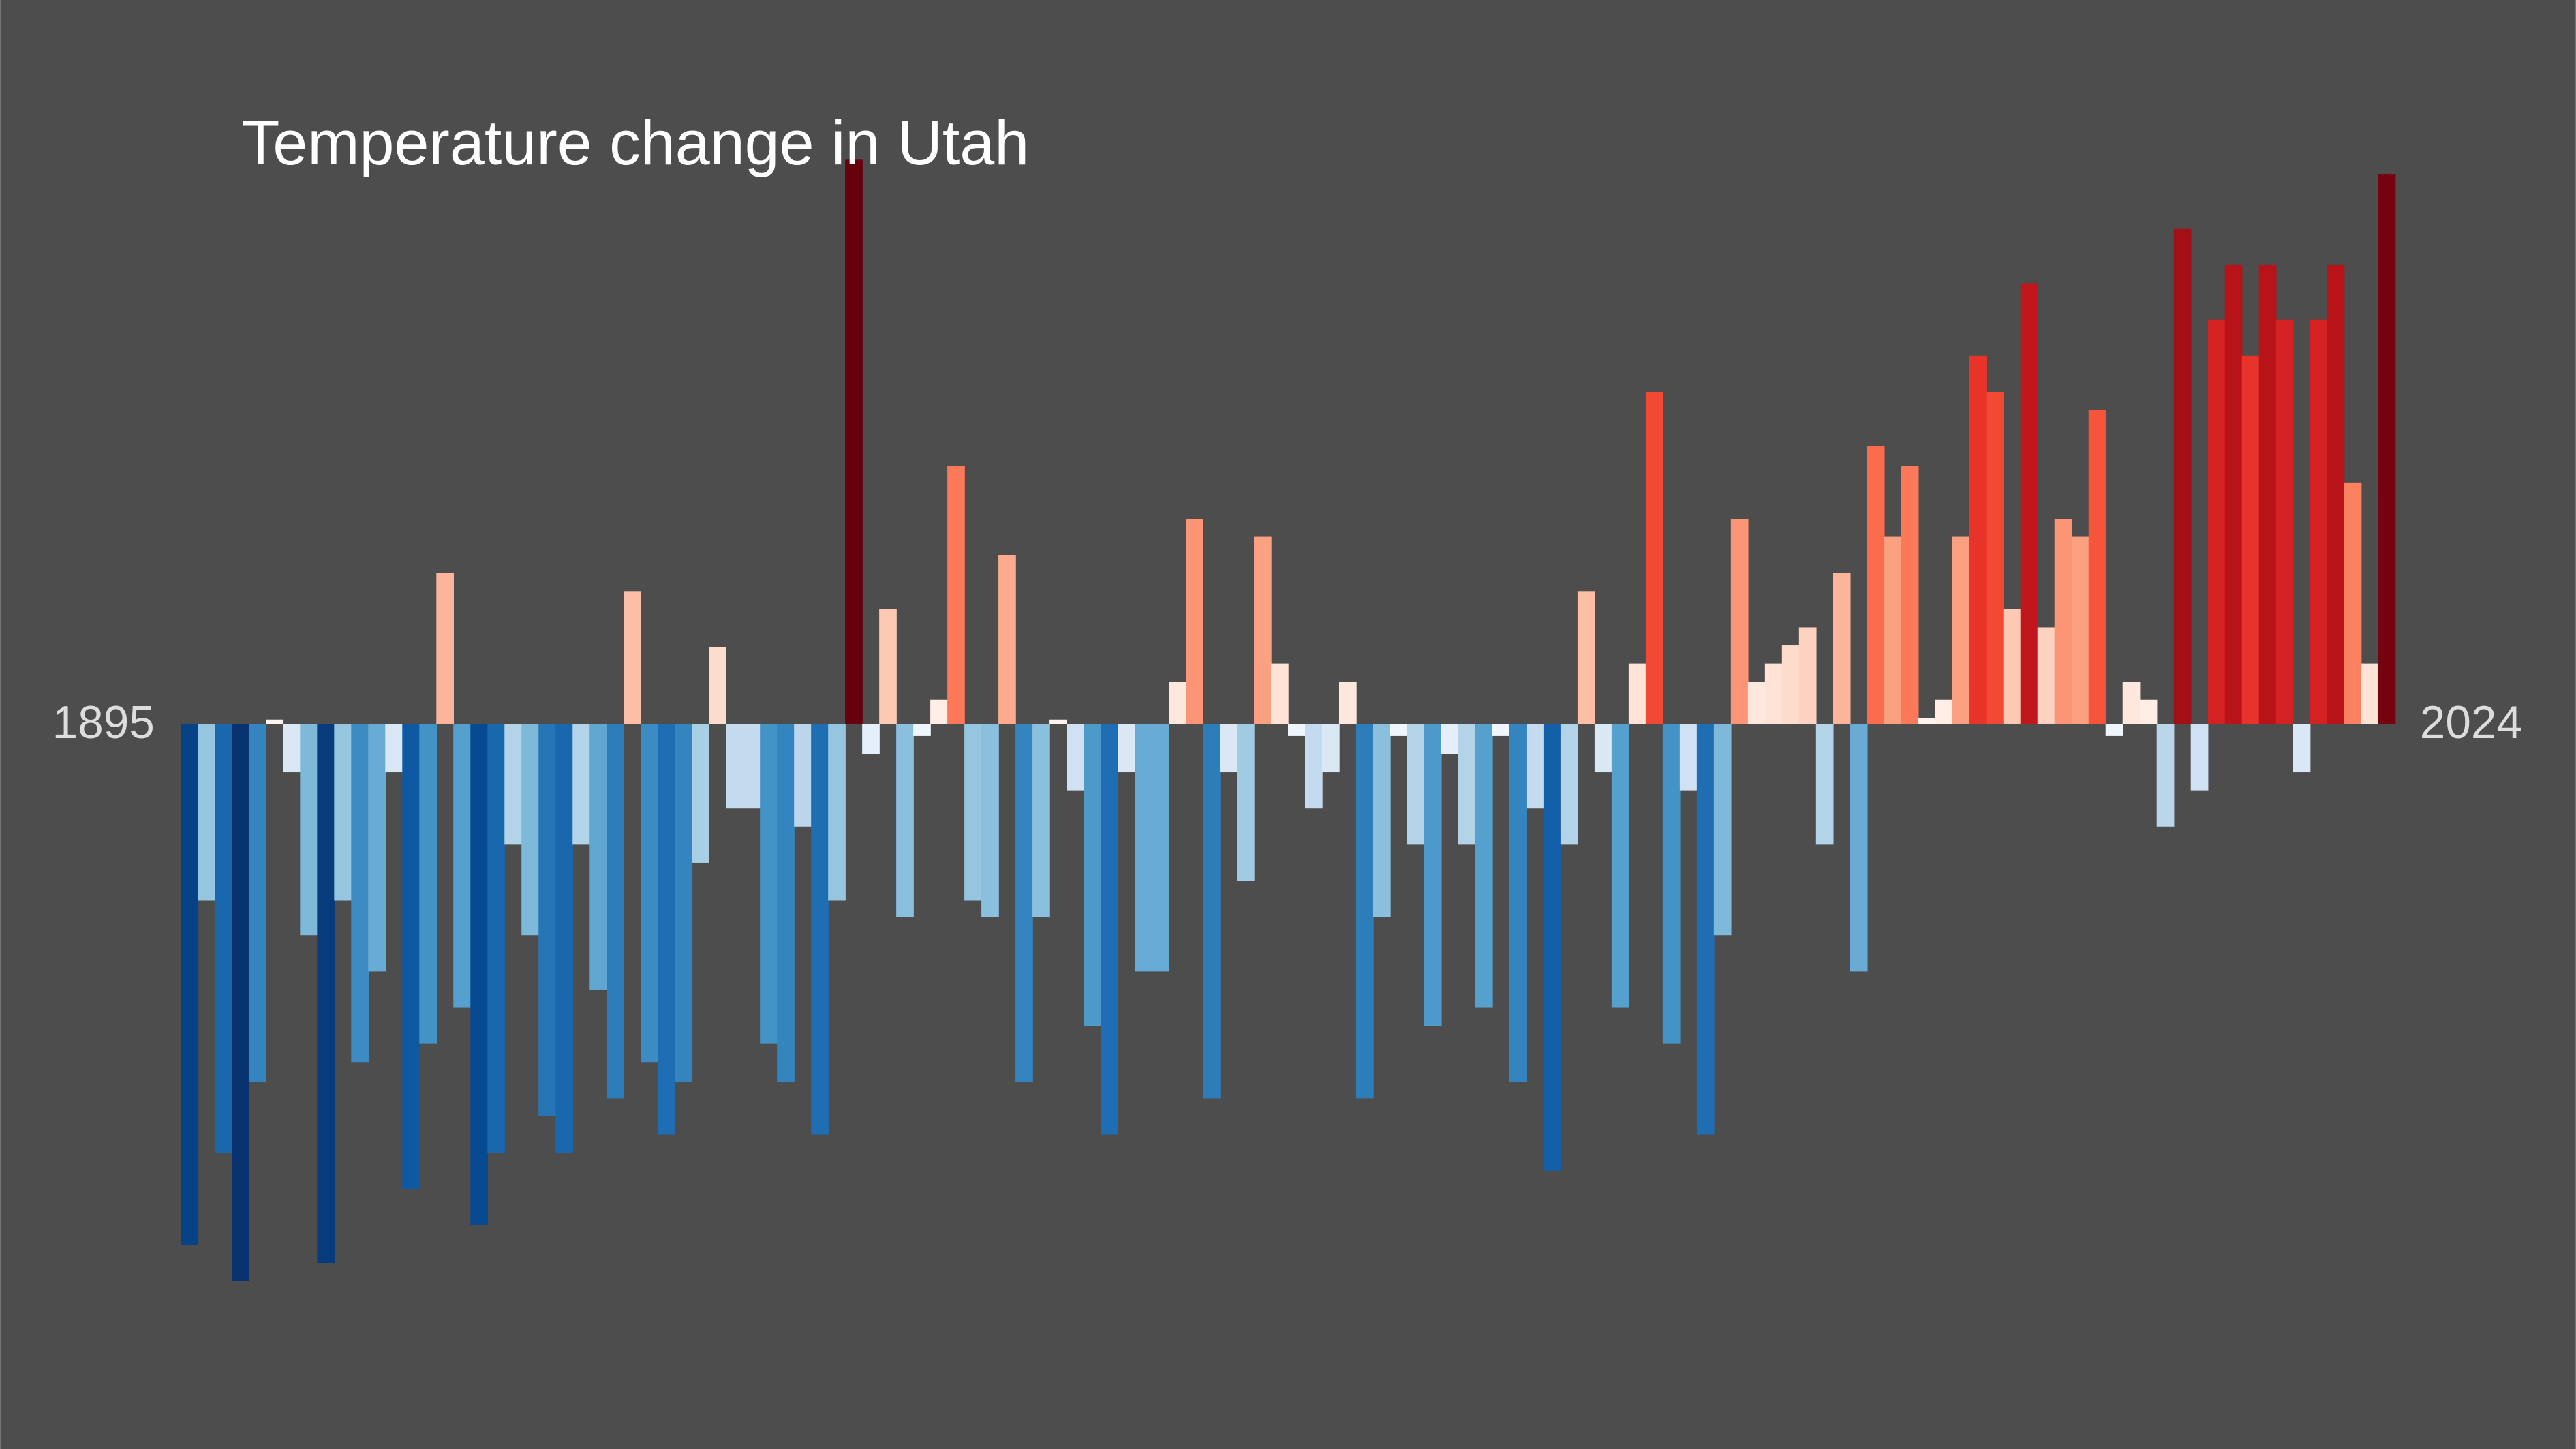 Image resolution: width=2576 pixels, height=1449 pixels. Describe the element at coordinates (2471, 722) in the screenshot. I see `x-tick-label: 2024` at that location.